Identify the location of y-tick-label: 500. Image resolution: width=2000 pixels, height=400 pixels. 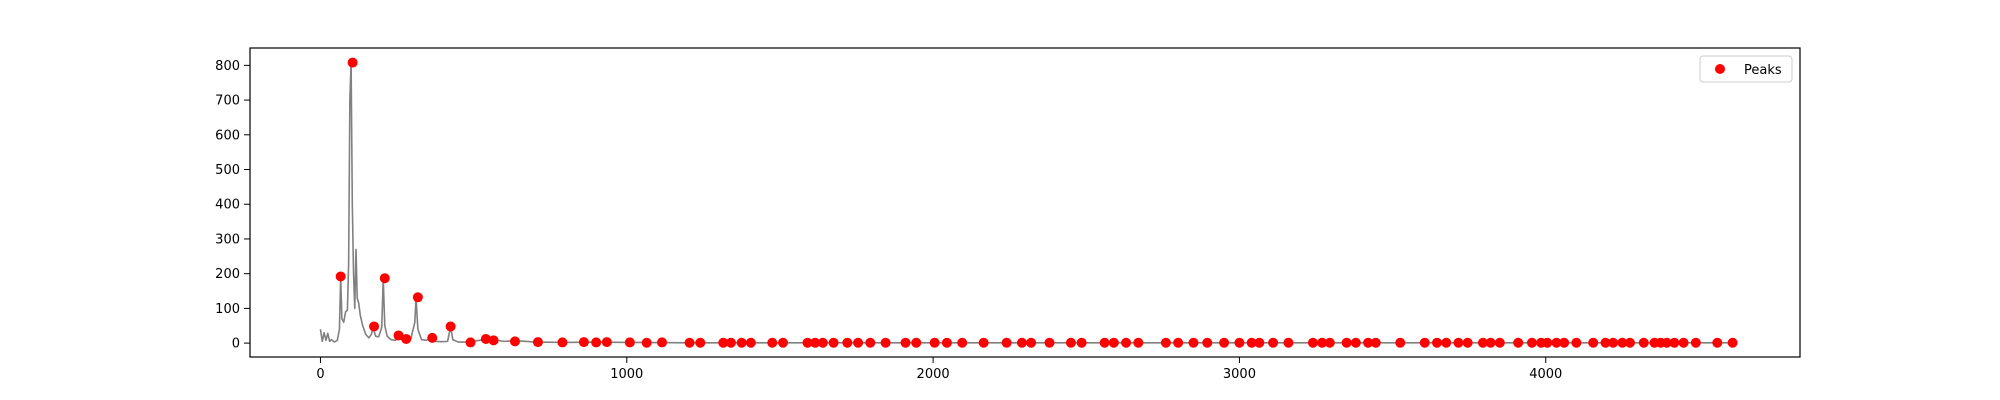
(227, 170).